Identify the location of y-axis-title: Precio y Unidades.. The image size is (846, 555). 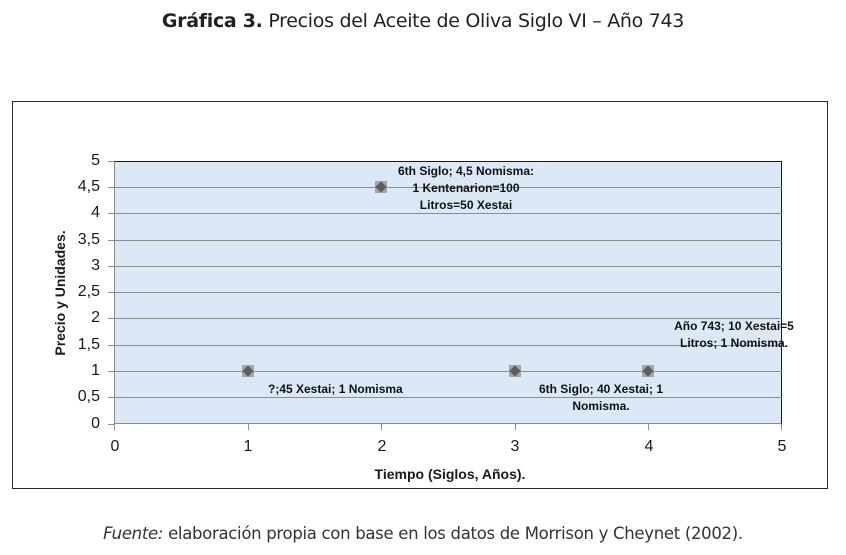
(60, 293).